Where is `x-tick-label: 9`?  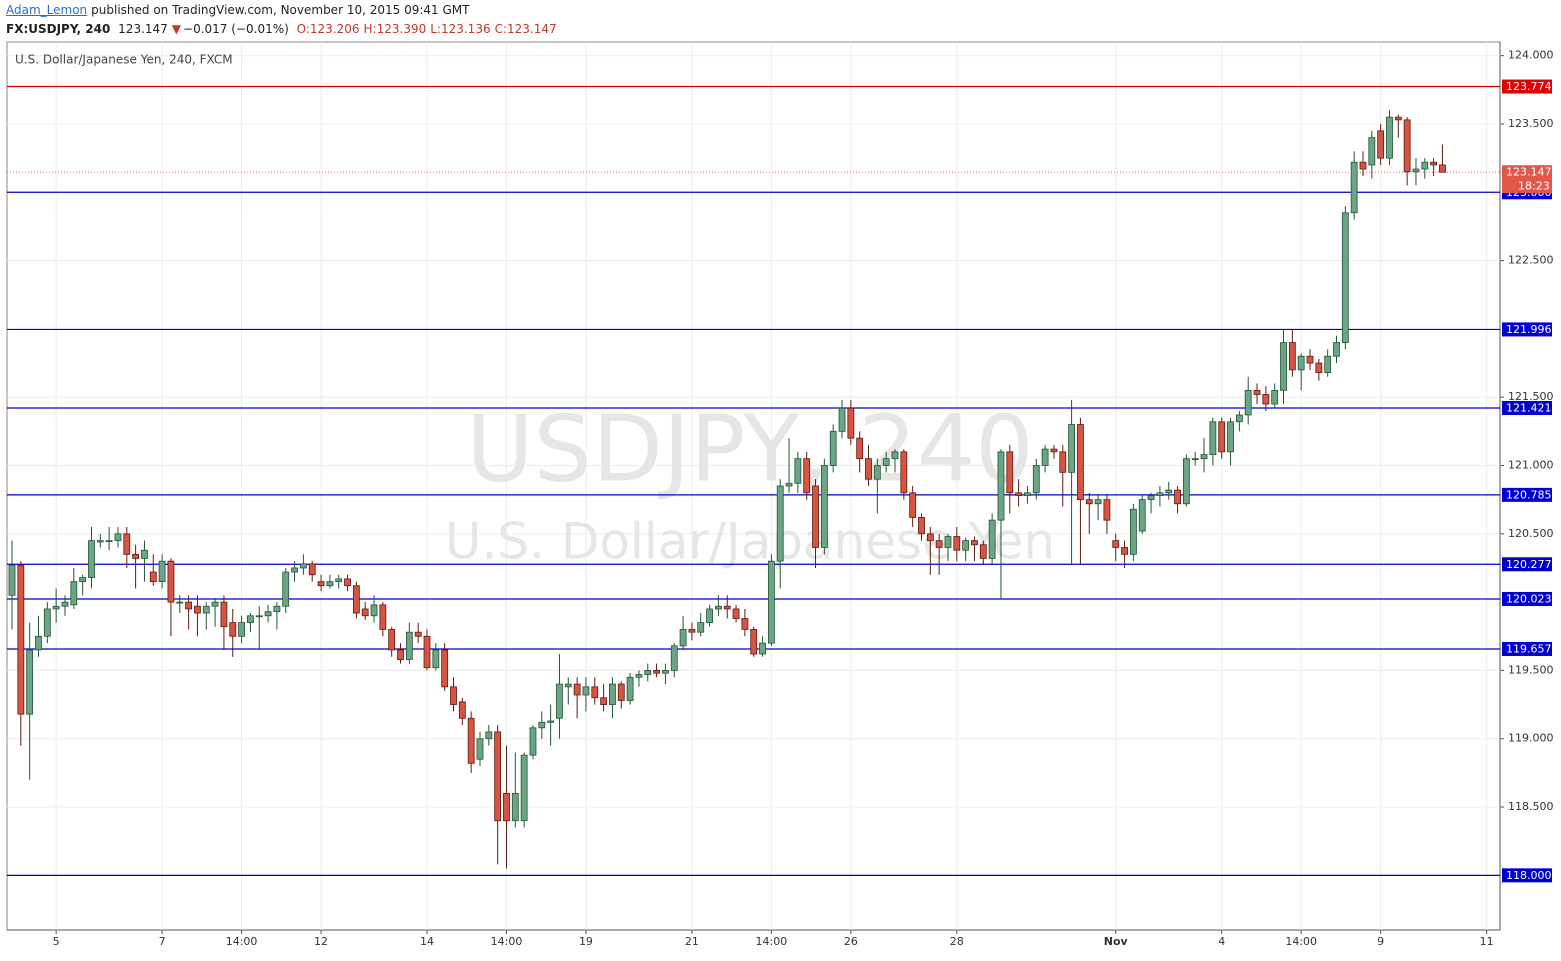
x-tick-label: 9 is located at coordinates (1380, 941).